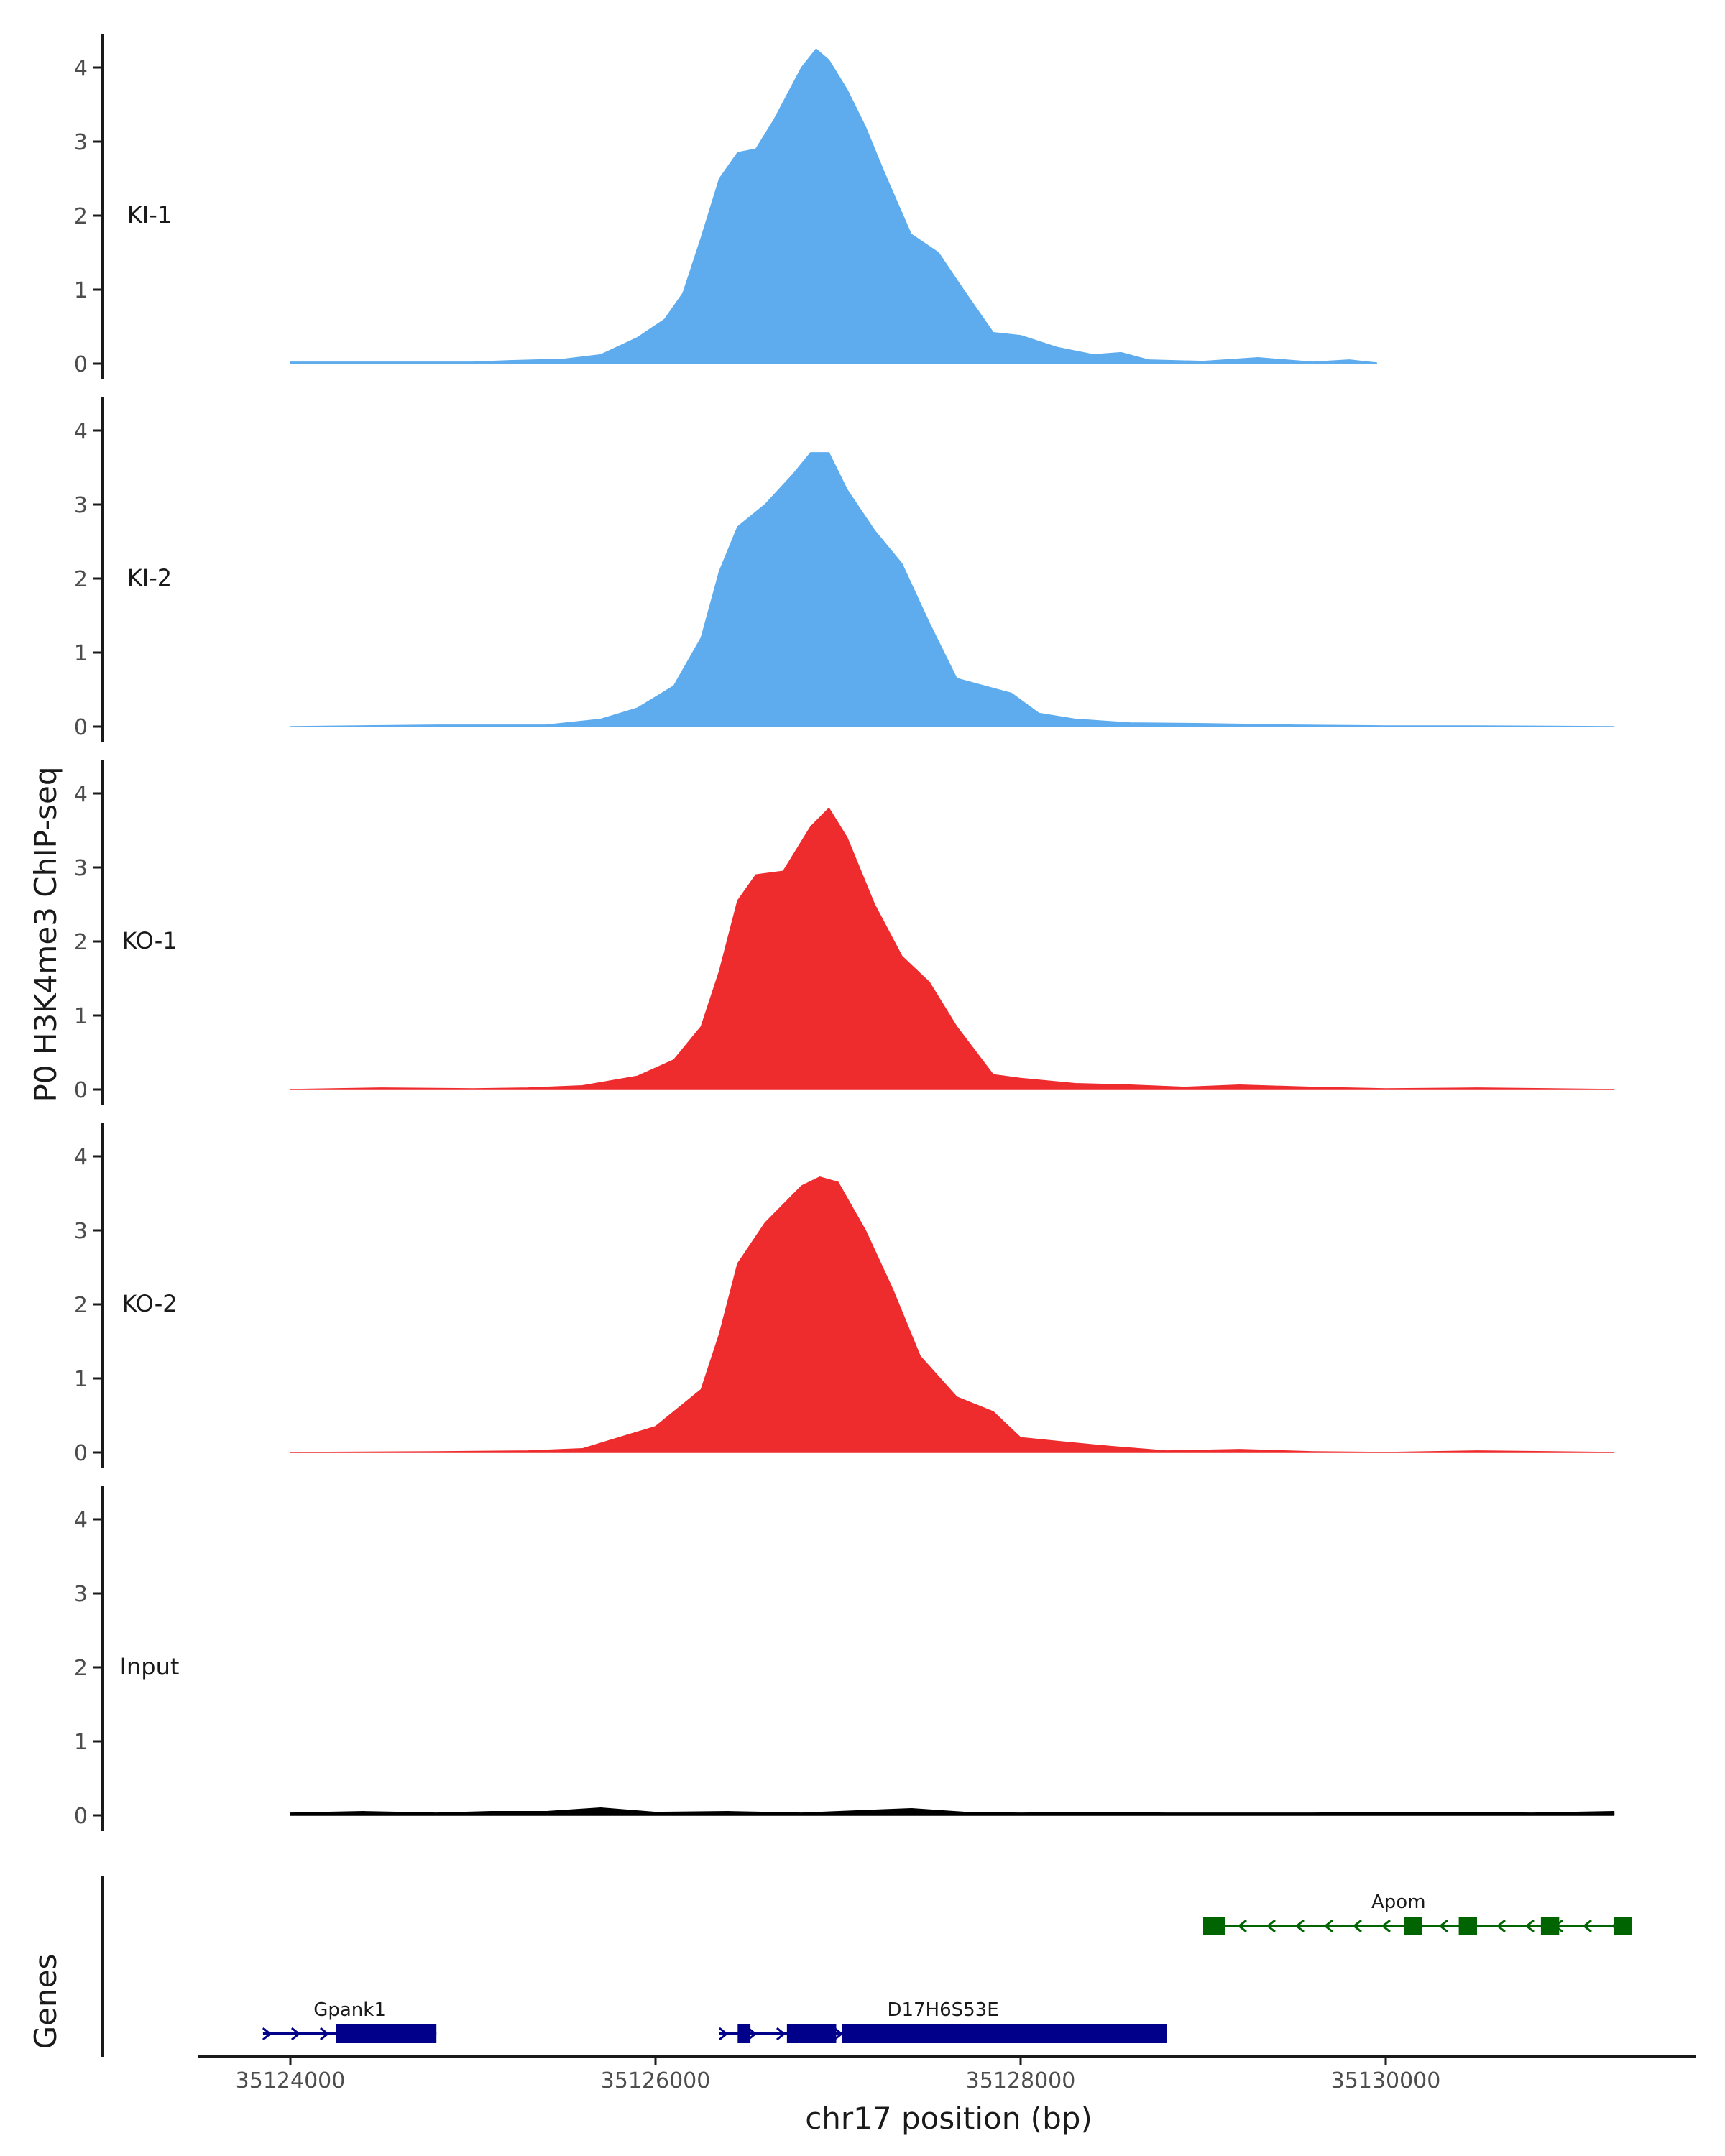  I want to click on x-axis-title: chr17 position (bp), so click(948, 2118).